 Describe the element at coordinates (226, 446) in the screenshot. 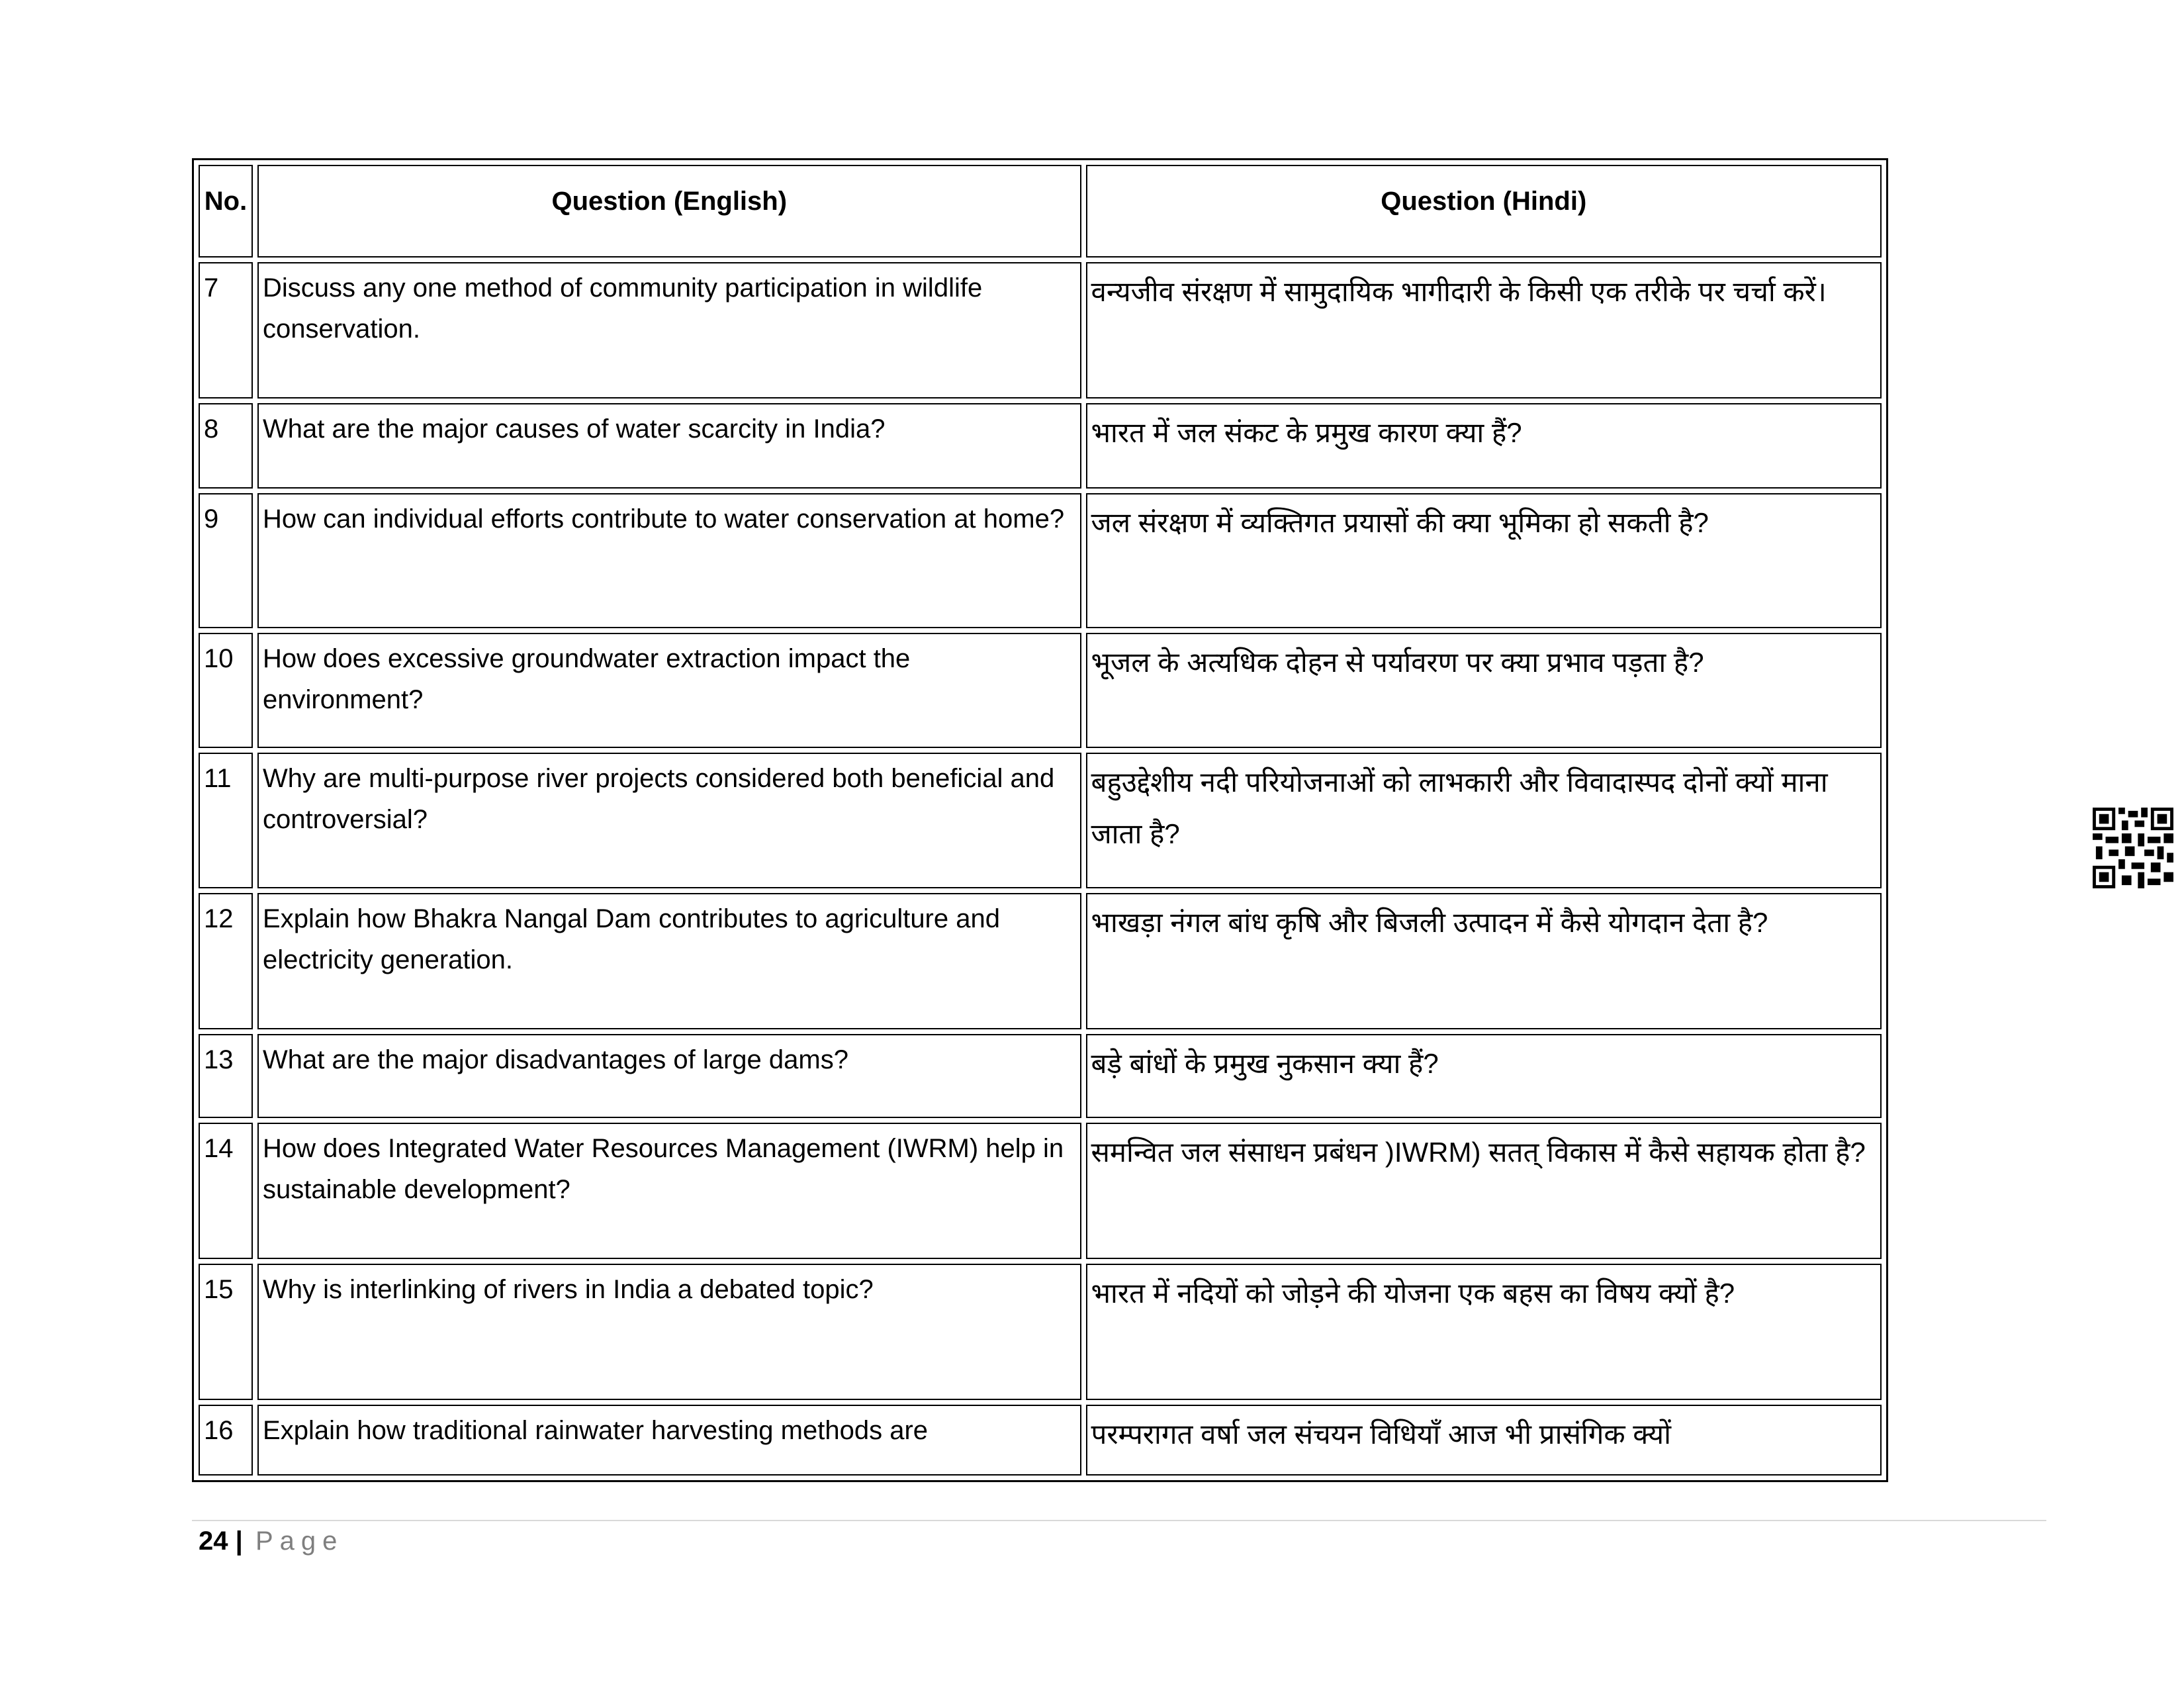

I see `question-number: 8` at that location.